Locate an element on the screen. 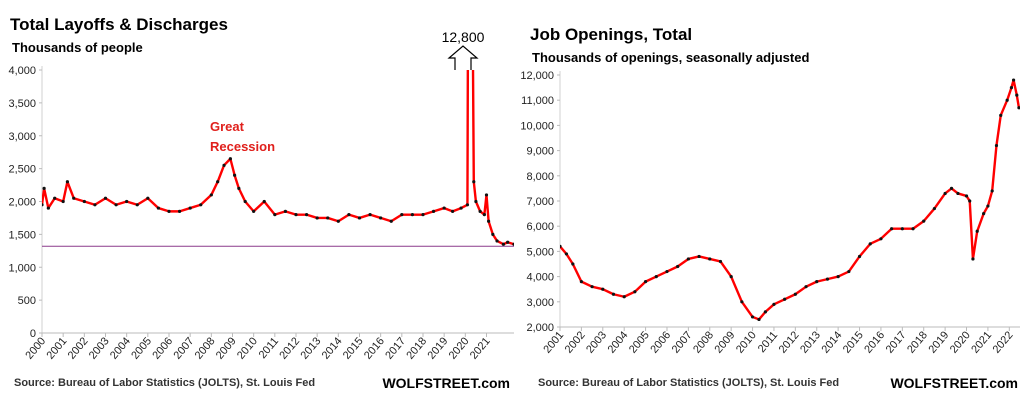  x-tick-label: 2022 is located at coordinates (1003, 342).